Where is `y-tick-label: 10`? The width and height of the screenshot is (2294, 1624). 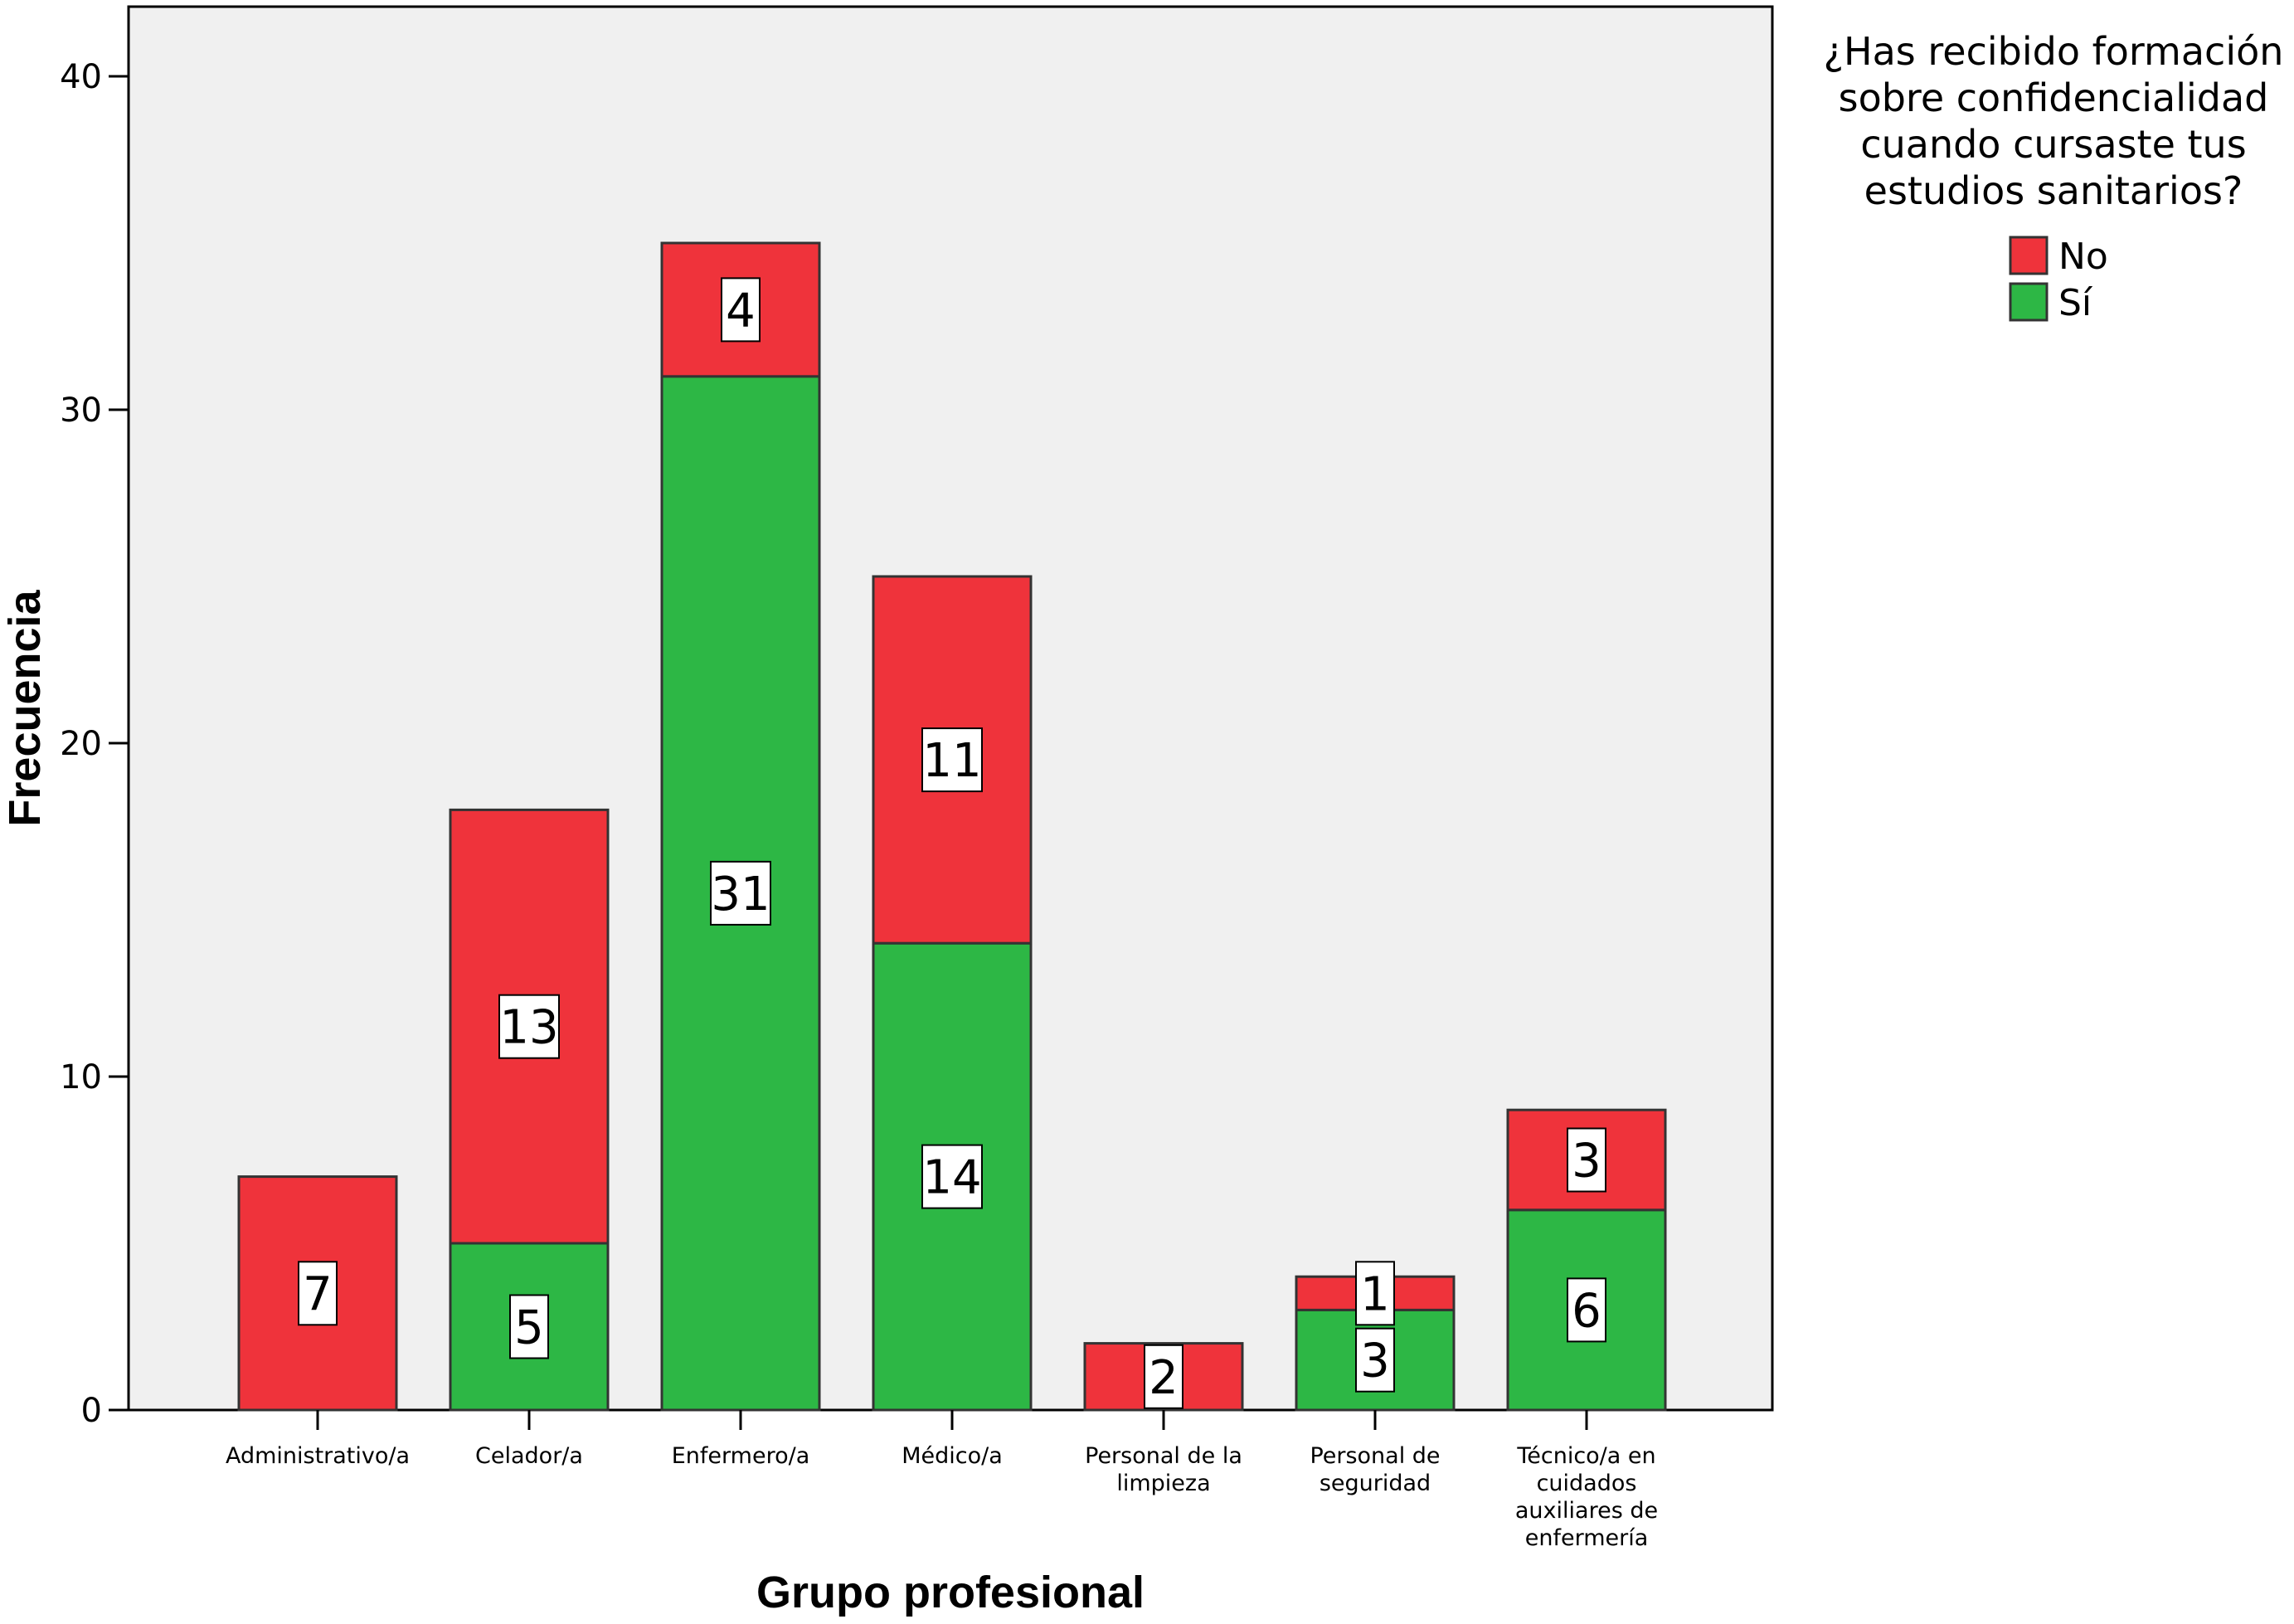 y-tick-label: 10 is located at coordinates (81, 1077).